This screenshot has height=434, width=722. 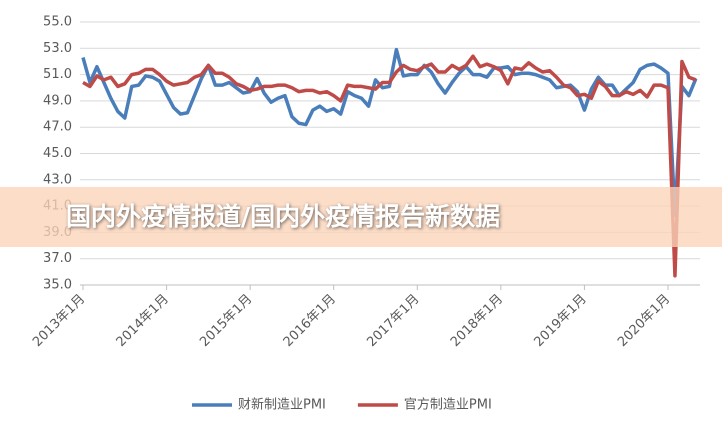 I want to click on banner-background, so click(x=361, y=217).